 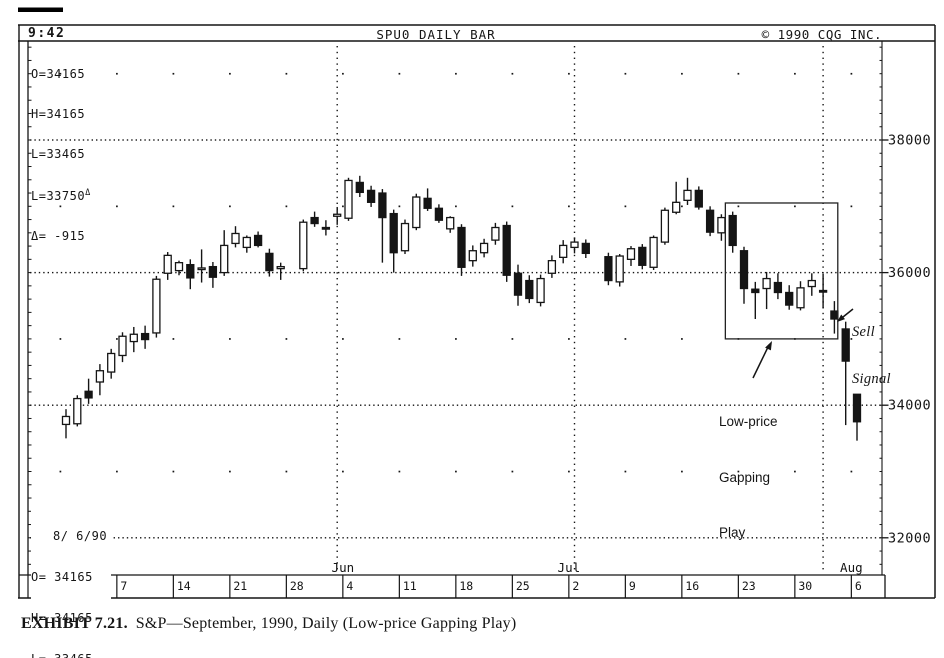 What do you see at coordinates (349, 586) in the screenshot?
I see `x-axis-week-label: 4` at bounding box center [349, 586].